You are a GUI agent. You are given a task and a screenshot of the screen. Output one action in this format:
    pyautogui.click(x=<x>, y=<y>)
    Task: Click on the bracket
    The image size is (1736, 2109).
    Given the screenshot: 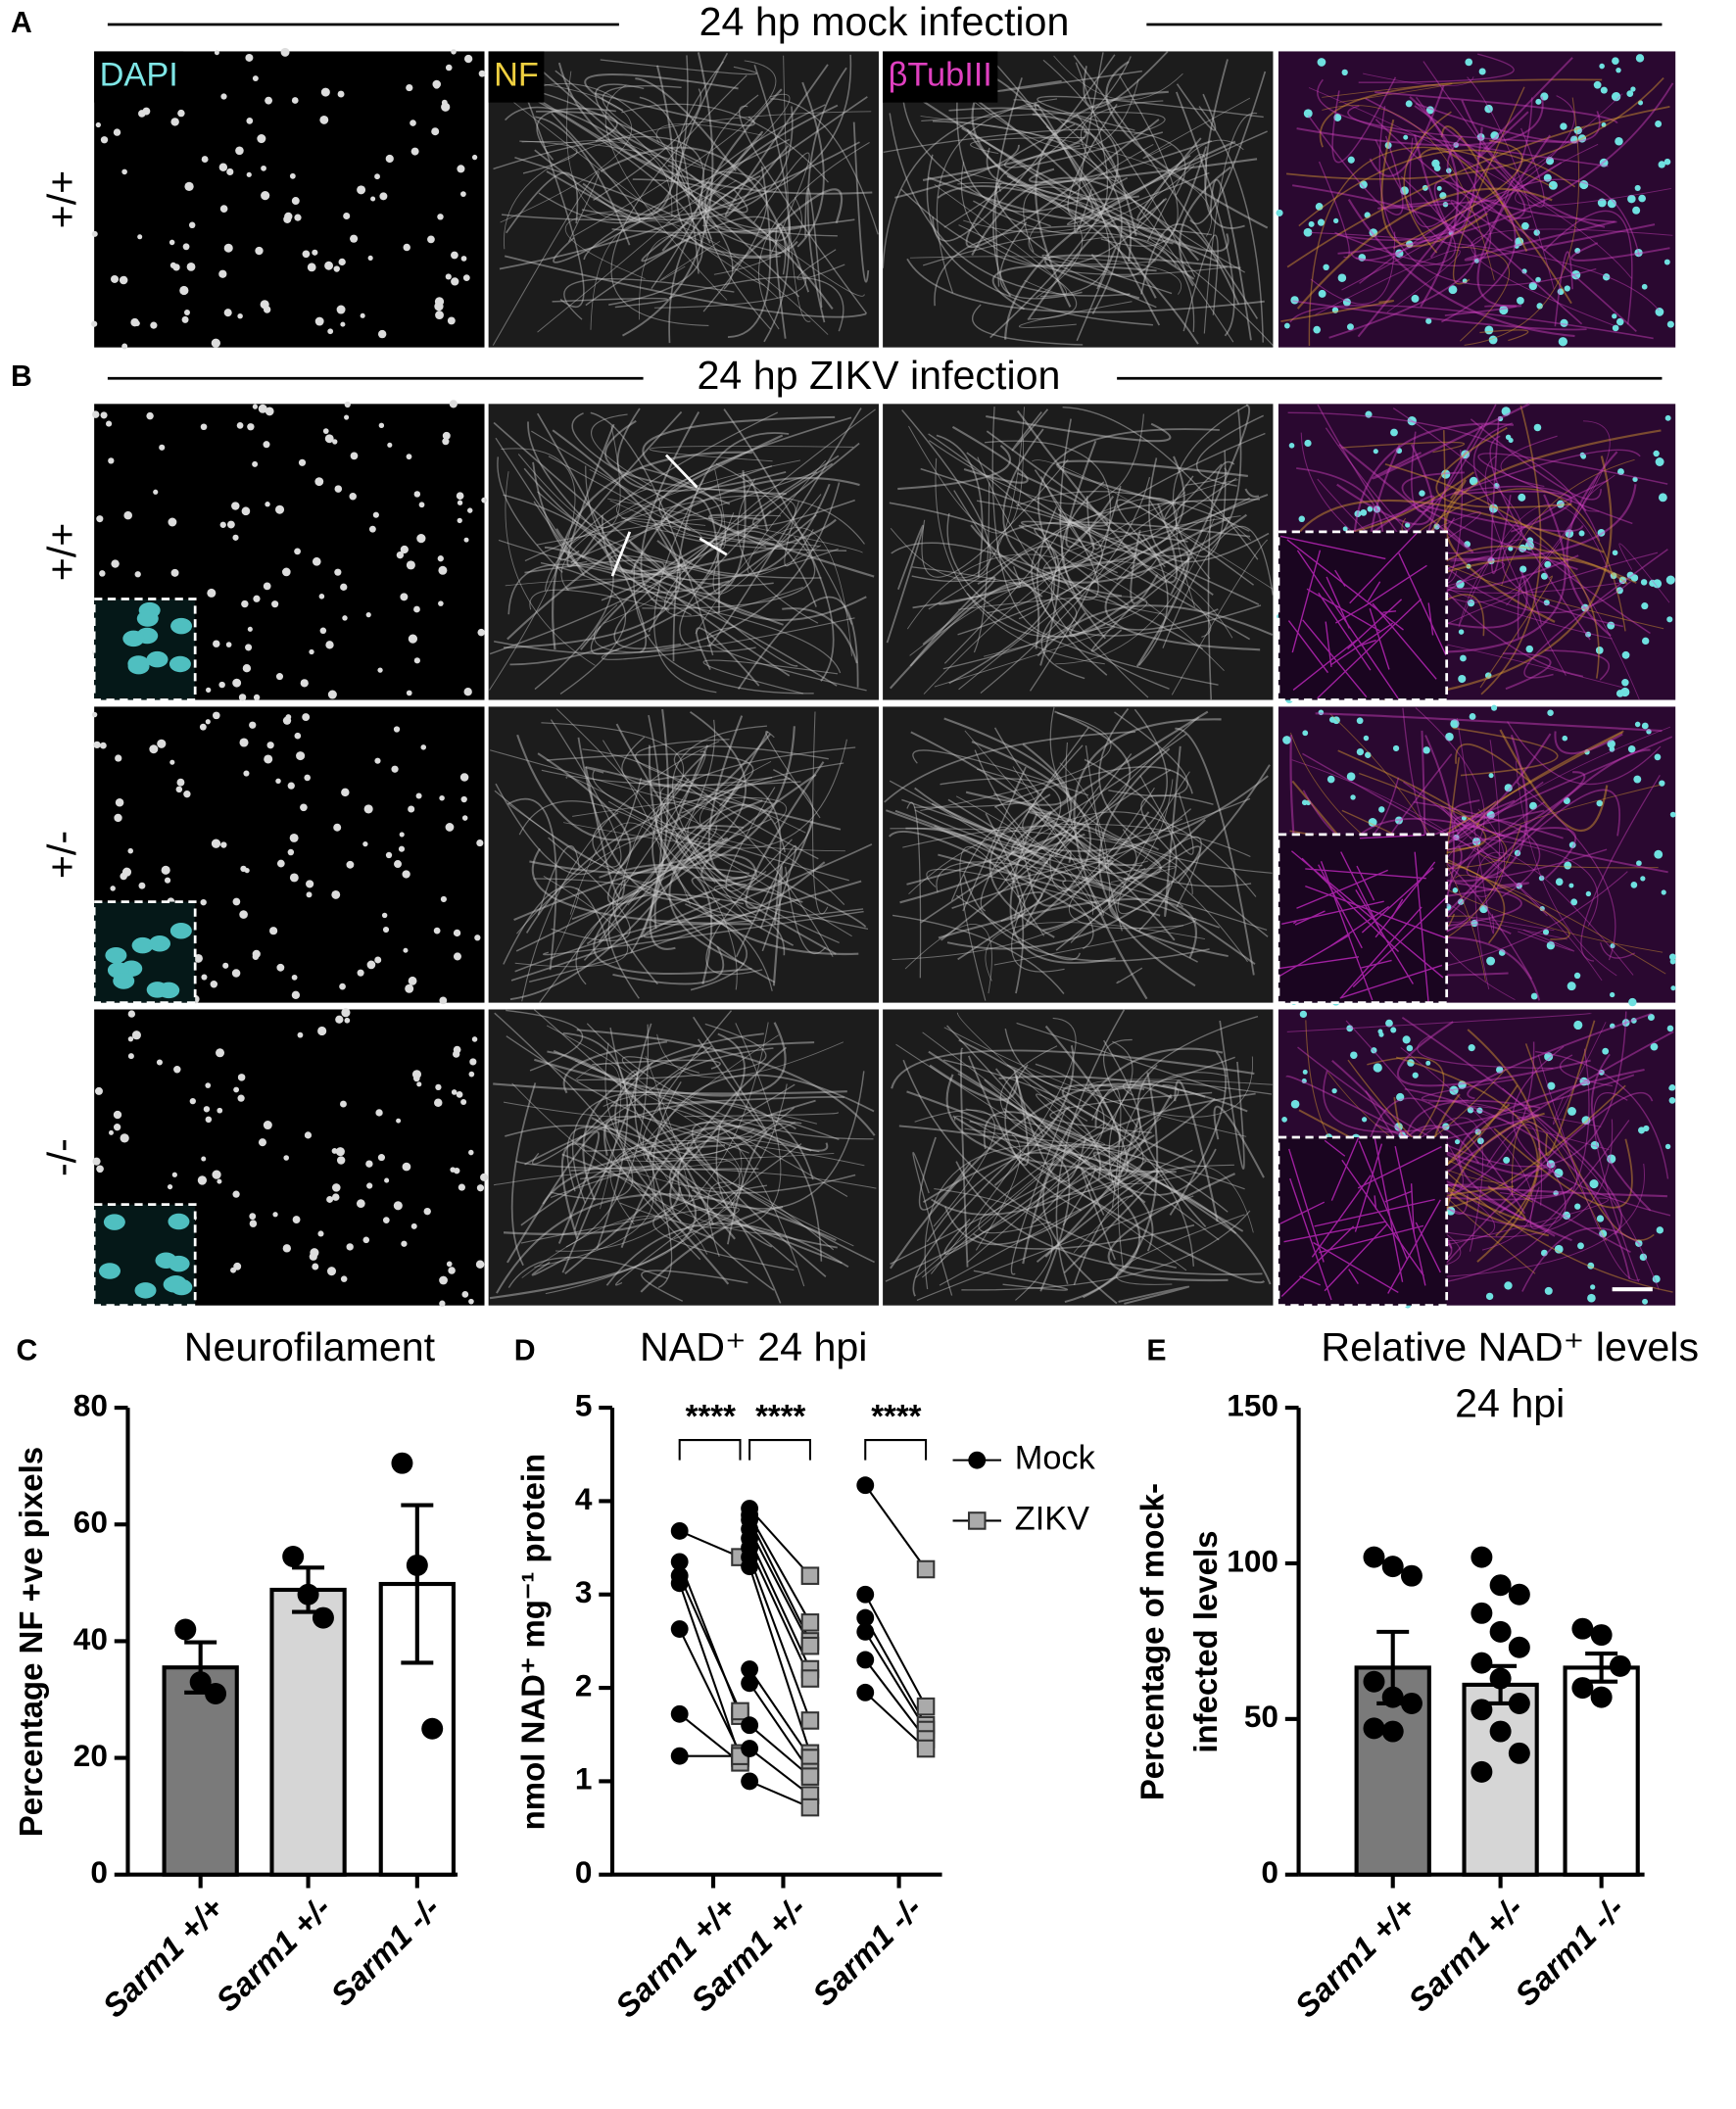 What is the action you would take?
    pyautogui.click(x=896, y=1450)
    